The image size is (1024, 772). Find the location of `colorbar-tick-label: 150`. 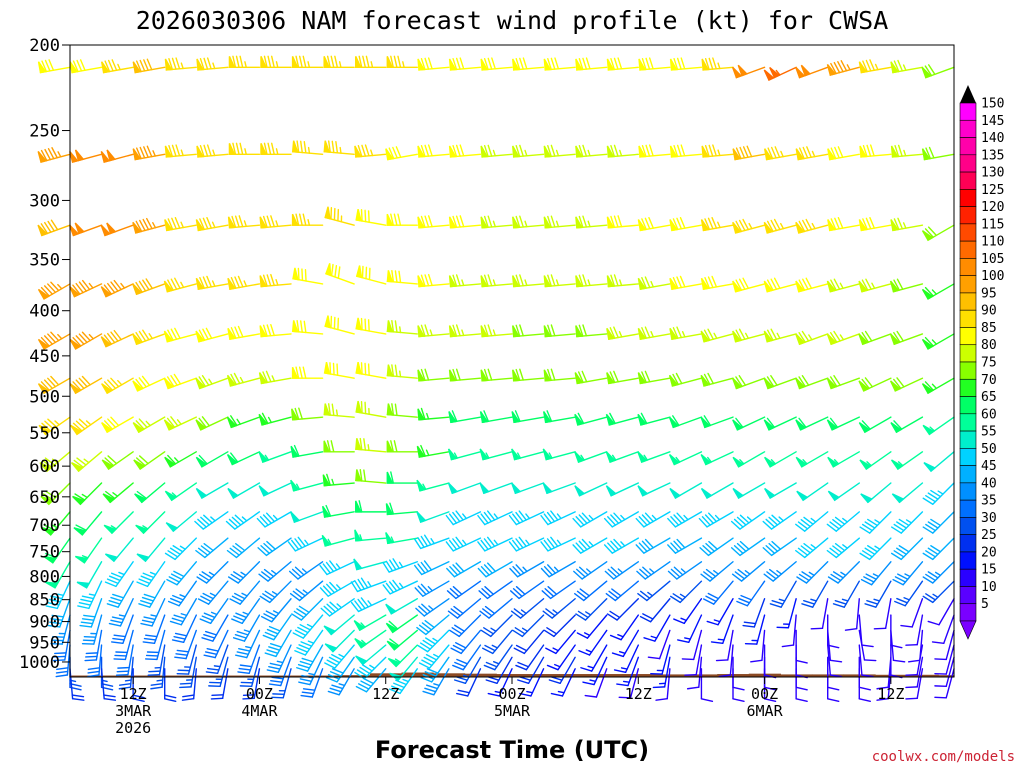

colorbar-tick-label: 150 is located at coordinates (992, 104).